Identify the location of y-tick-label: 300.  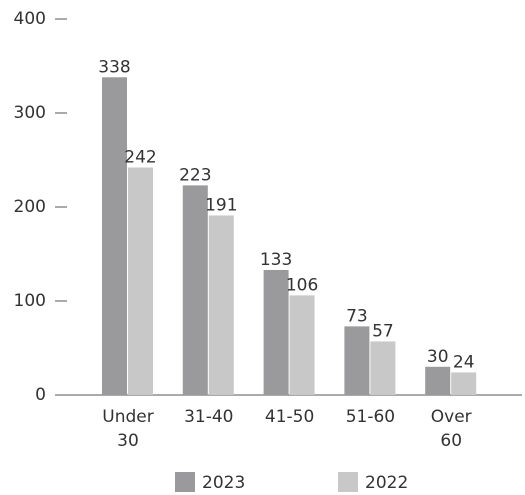
(30, 113).